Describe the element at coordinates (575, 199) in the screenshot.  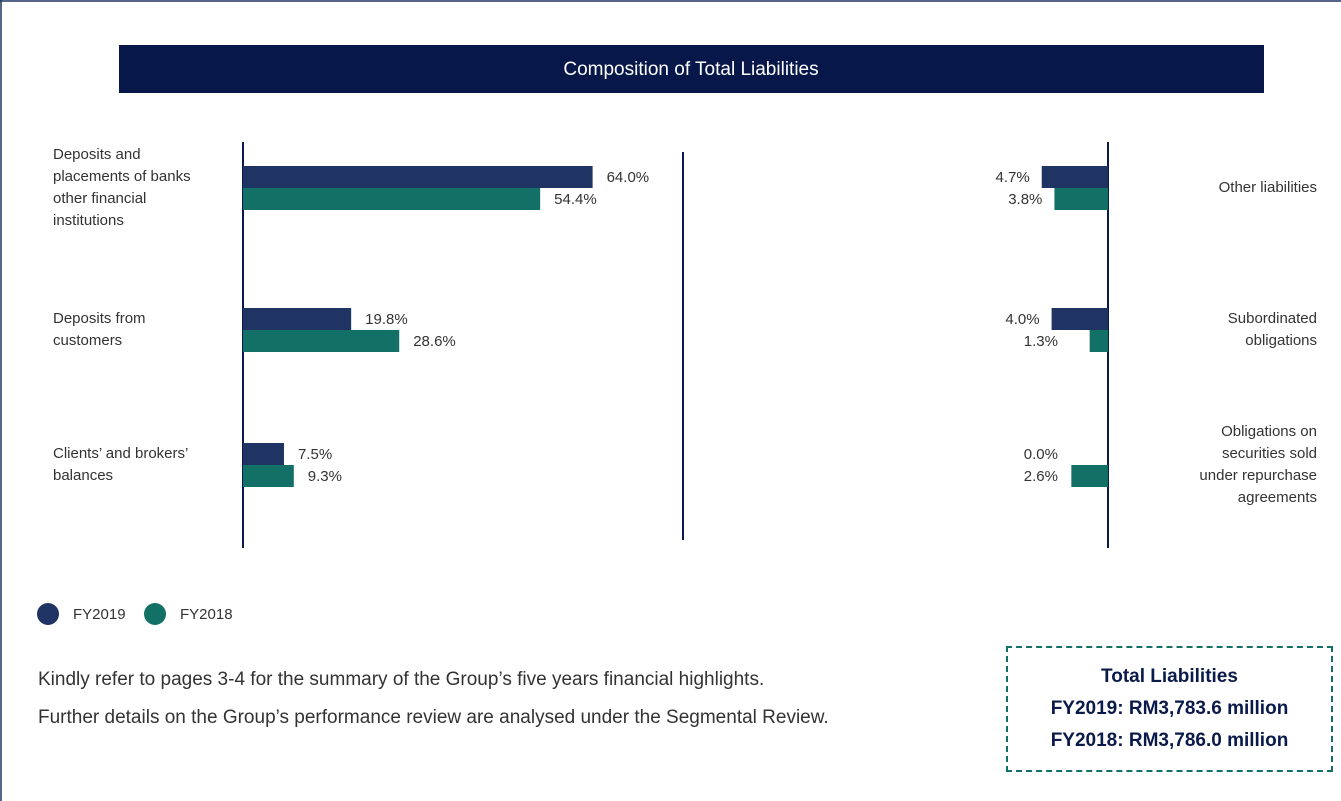
I see `value-label: 54.4%` at that location.